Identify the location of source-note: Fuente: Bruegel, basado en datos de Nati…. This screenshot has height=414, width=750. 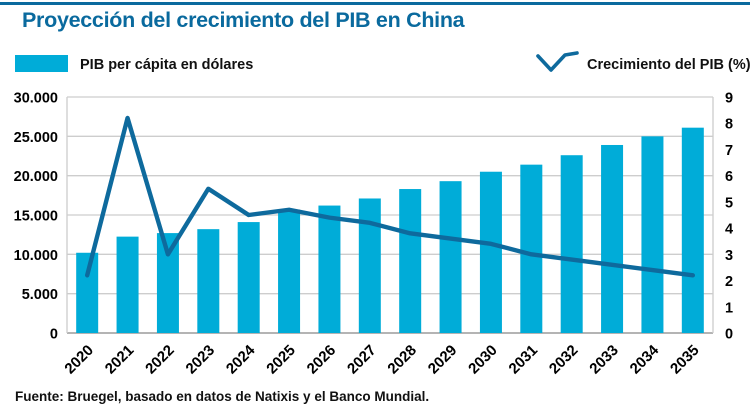
(222, 396).